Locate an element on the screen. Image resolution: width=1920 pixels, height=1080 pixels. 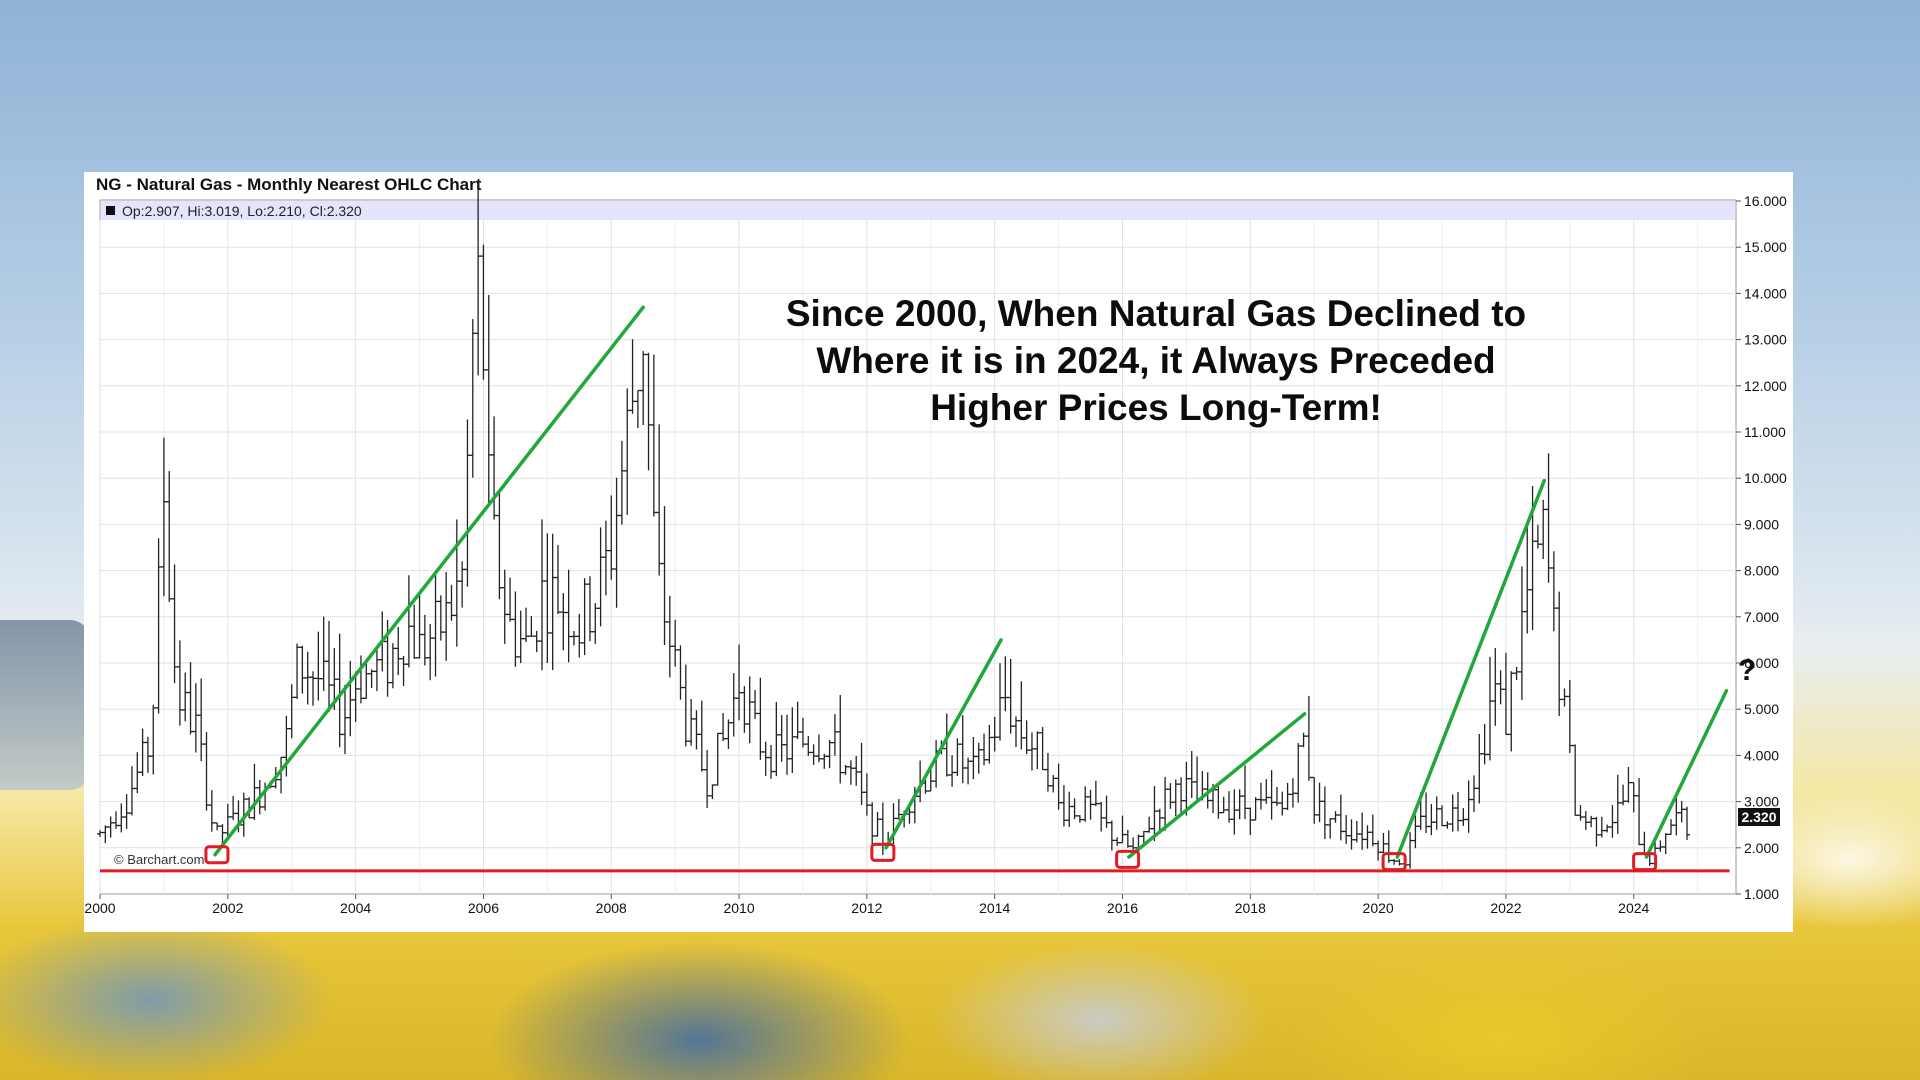
x-tick-label: 2022 is located at coordinates (1505, 908).